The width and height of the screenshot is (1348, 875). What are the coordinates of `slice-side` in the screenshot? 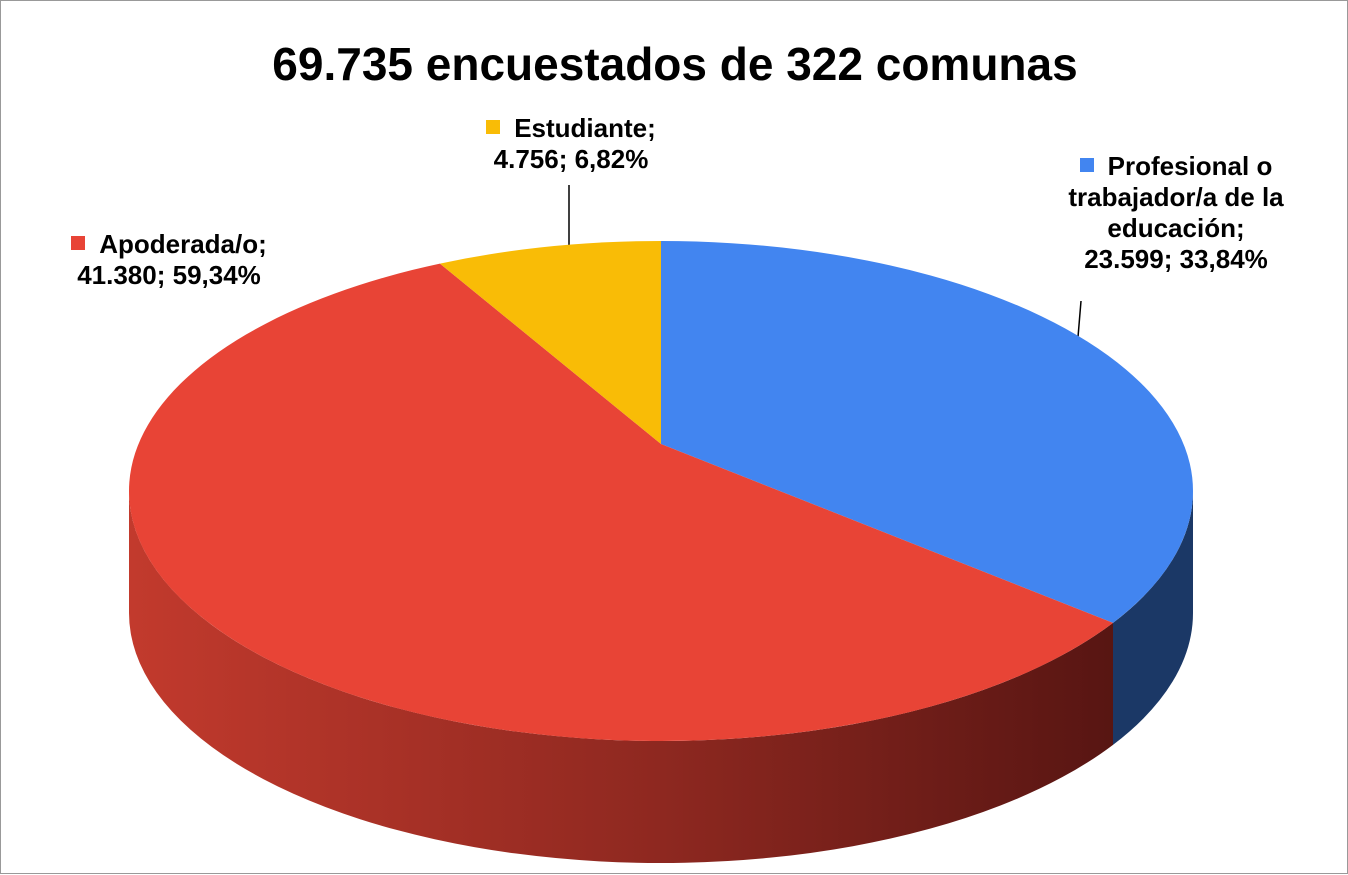 It's located at (1153, 618).